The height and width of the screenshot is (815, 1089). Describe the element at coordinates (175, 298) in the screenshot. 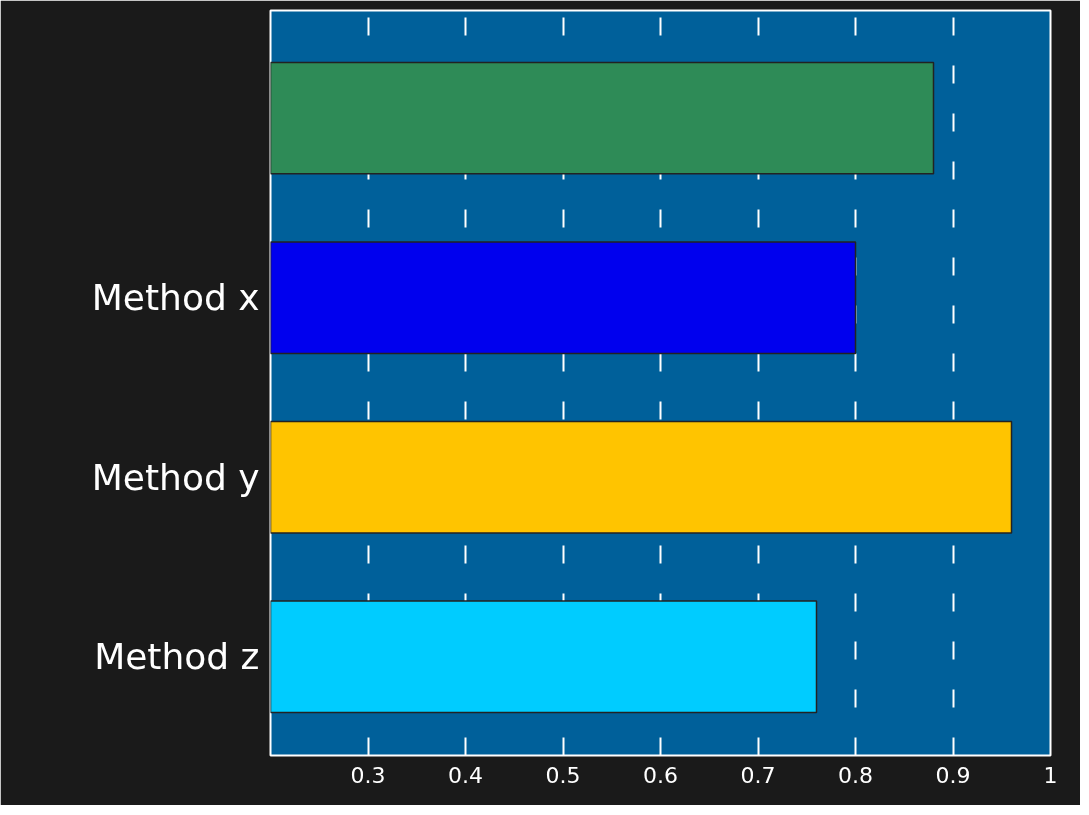

I see `y-tick-label: Method x` at that location.